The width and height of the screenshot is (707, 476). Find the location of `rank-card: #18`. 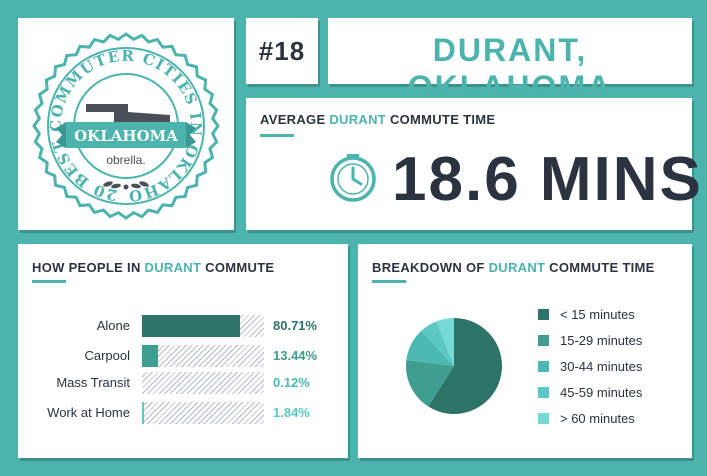

rank-card: #18 is located at coordinates (282, 51).